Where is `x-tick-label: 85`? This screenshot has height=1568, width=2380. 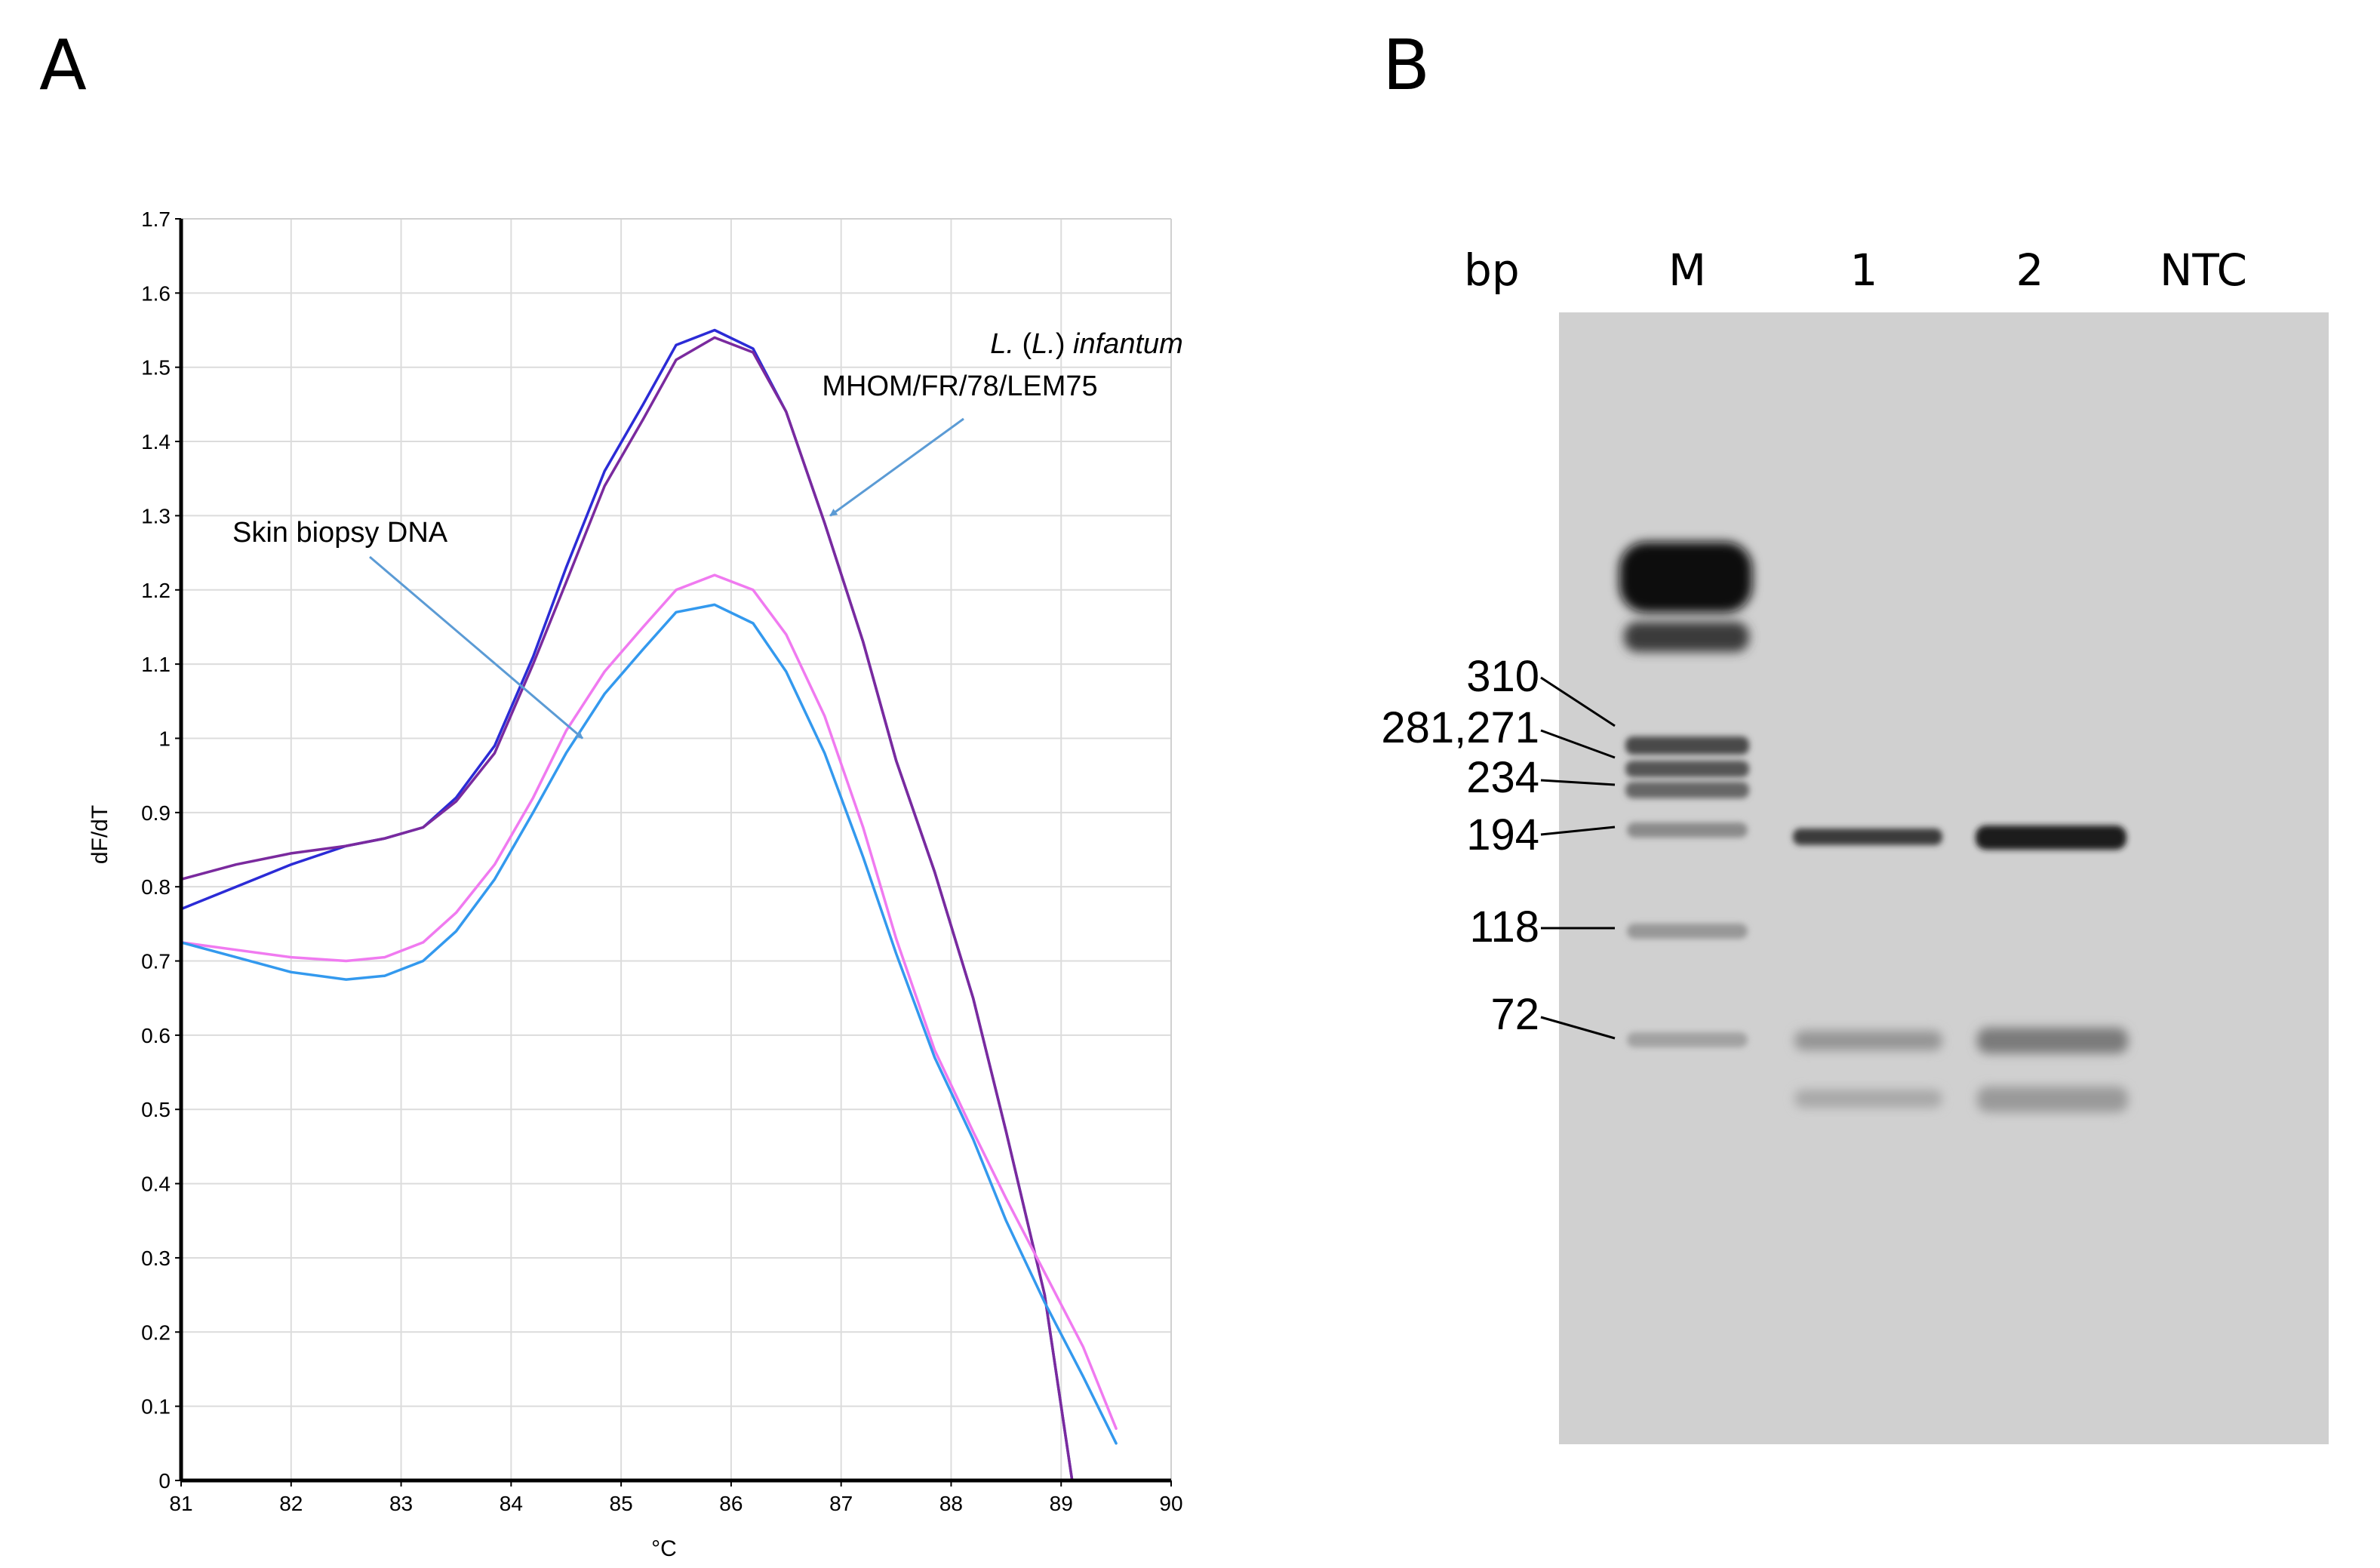
x-tick-label: 85 is located at coordinates (621, 1503).